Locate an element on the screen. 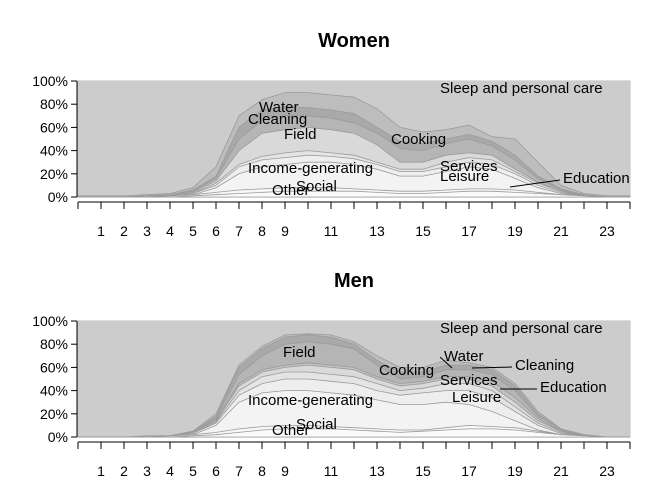  leader-cleaning is located at coordinates (492, 367).